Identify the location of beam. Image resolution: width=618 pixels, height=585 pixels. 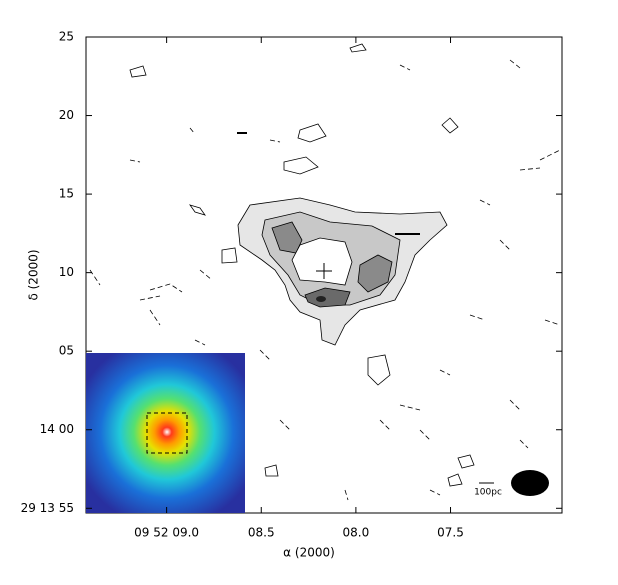
(530, 483).